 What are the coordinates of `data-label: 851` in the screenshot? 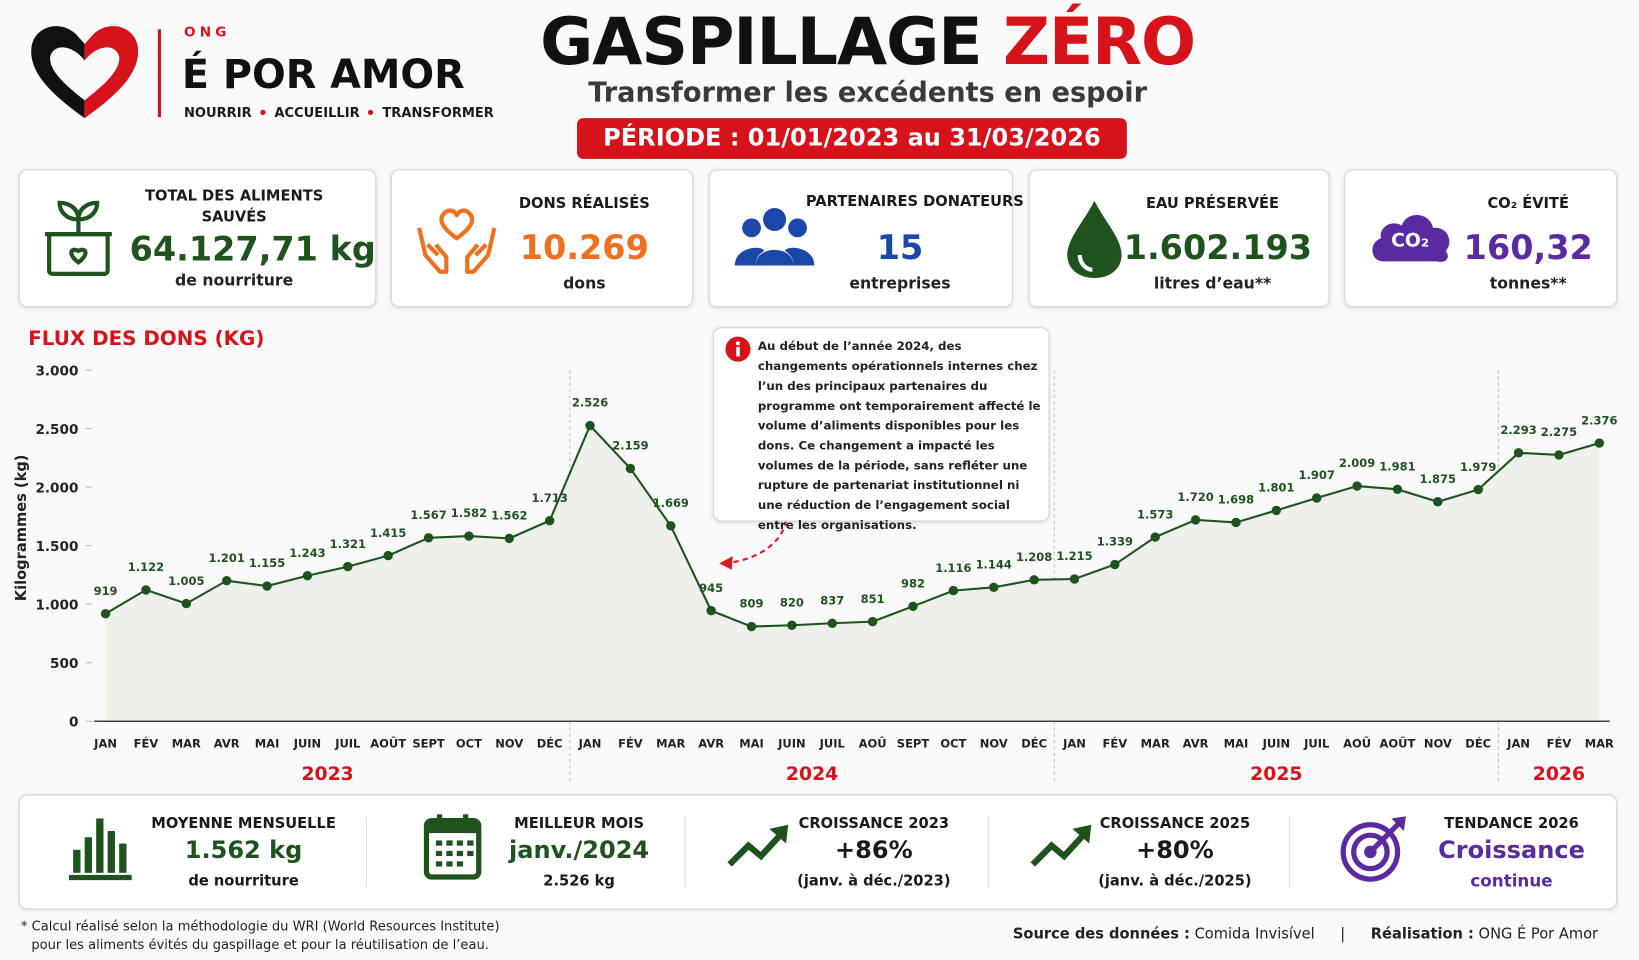 It's located at (873, 599).